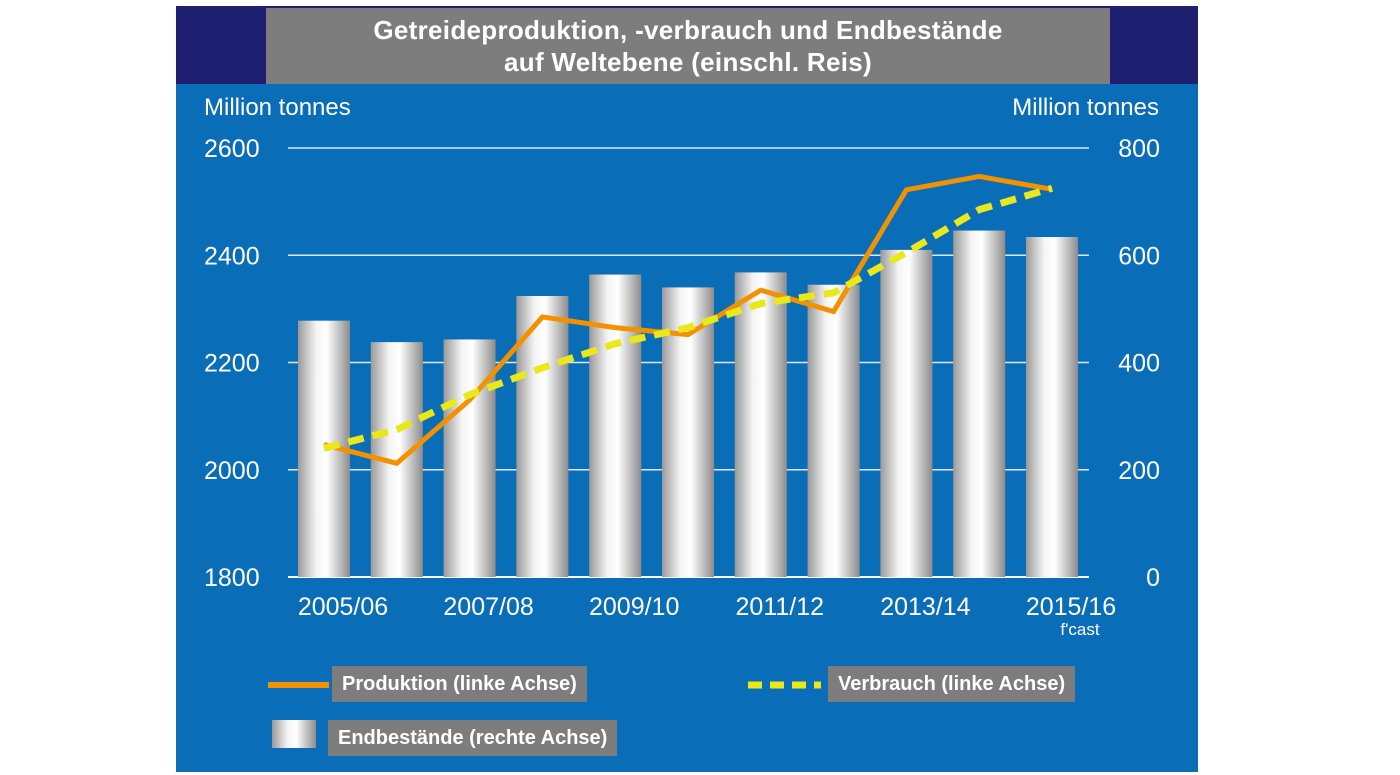  I want to click on forecast-note: f'cast, so click(1079, 629).